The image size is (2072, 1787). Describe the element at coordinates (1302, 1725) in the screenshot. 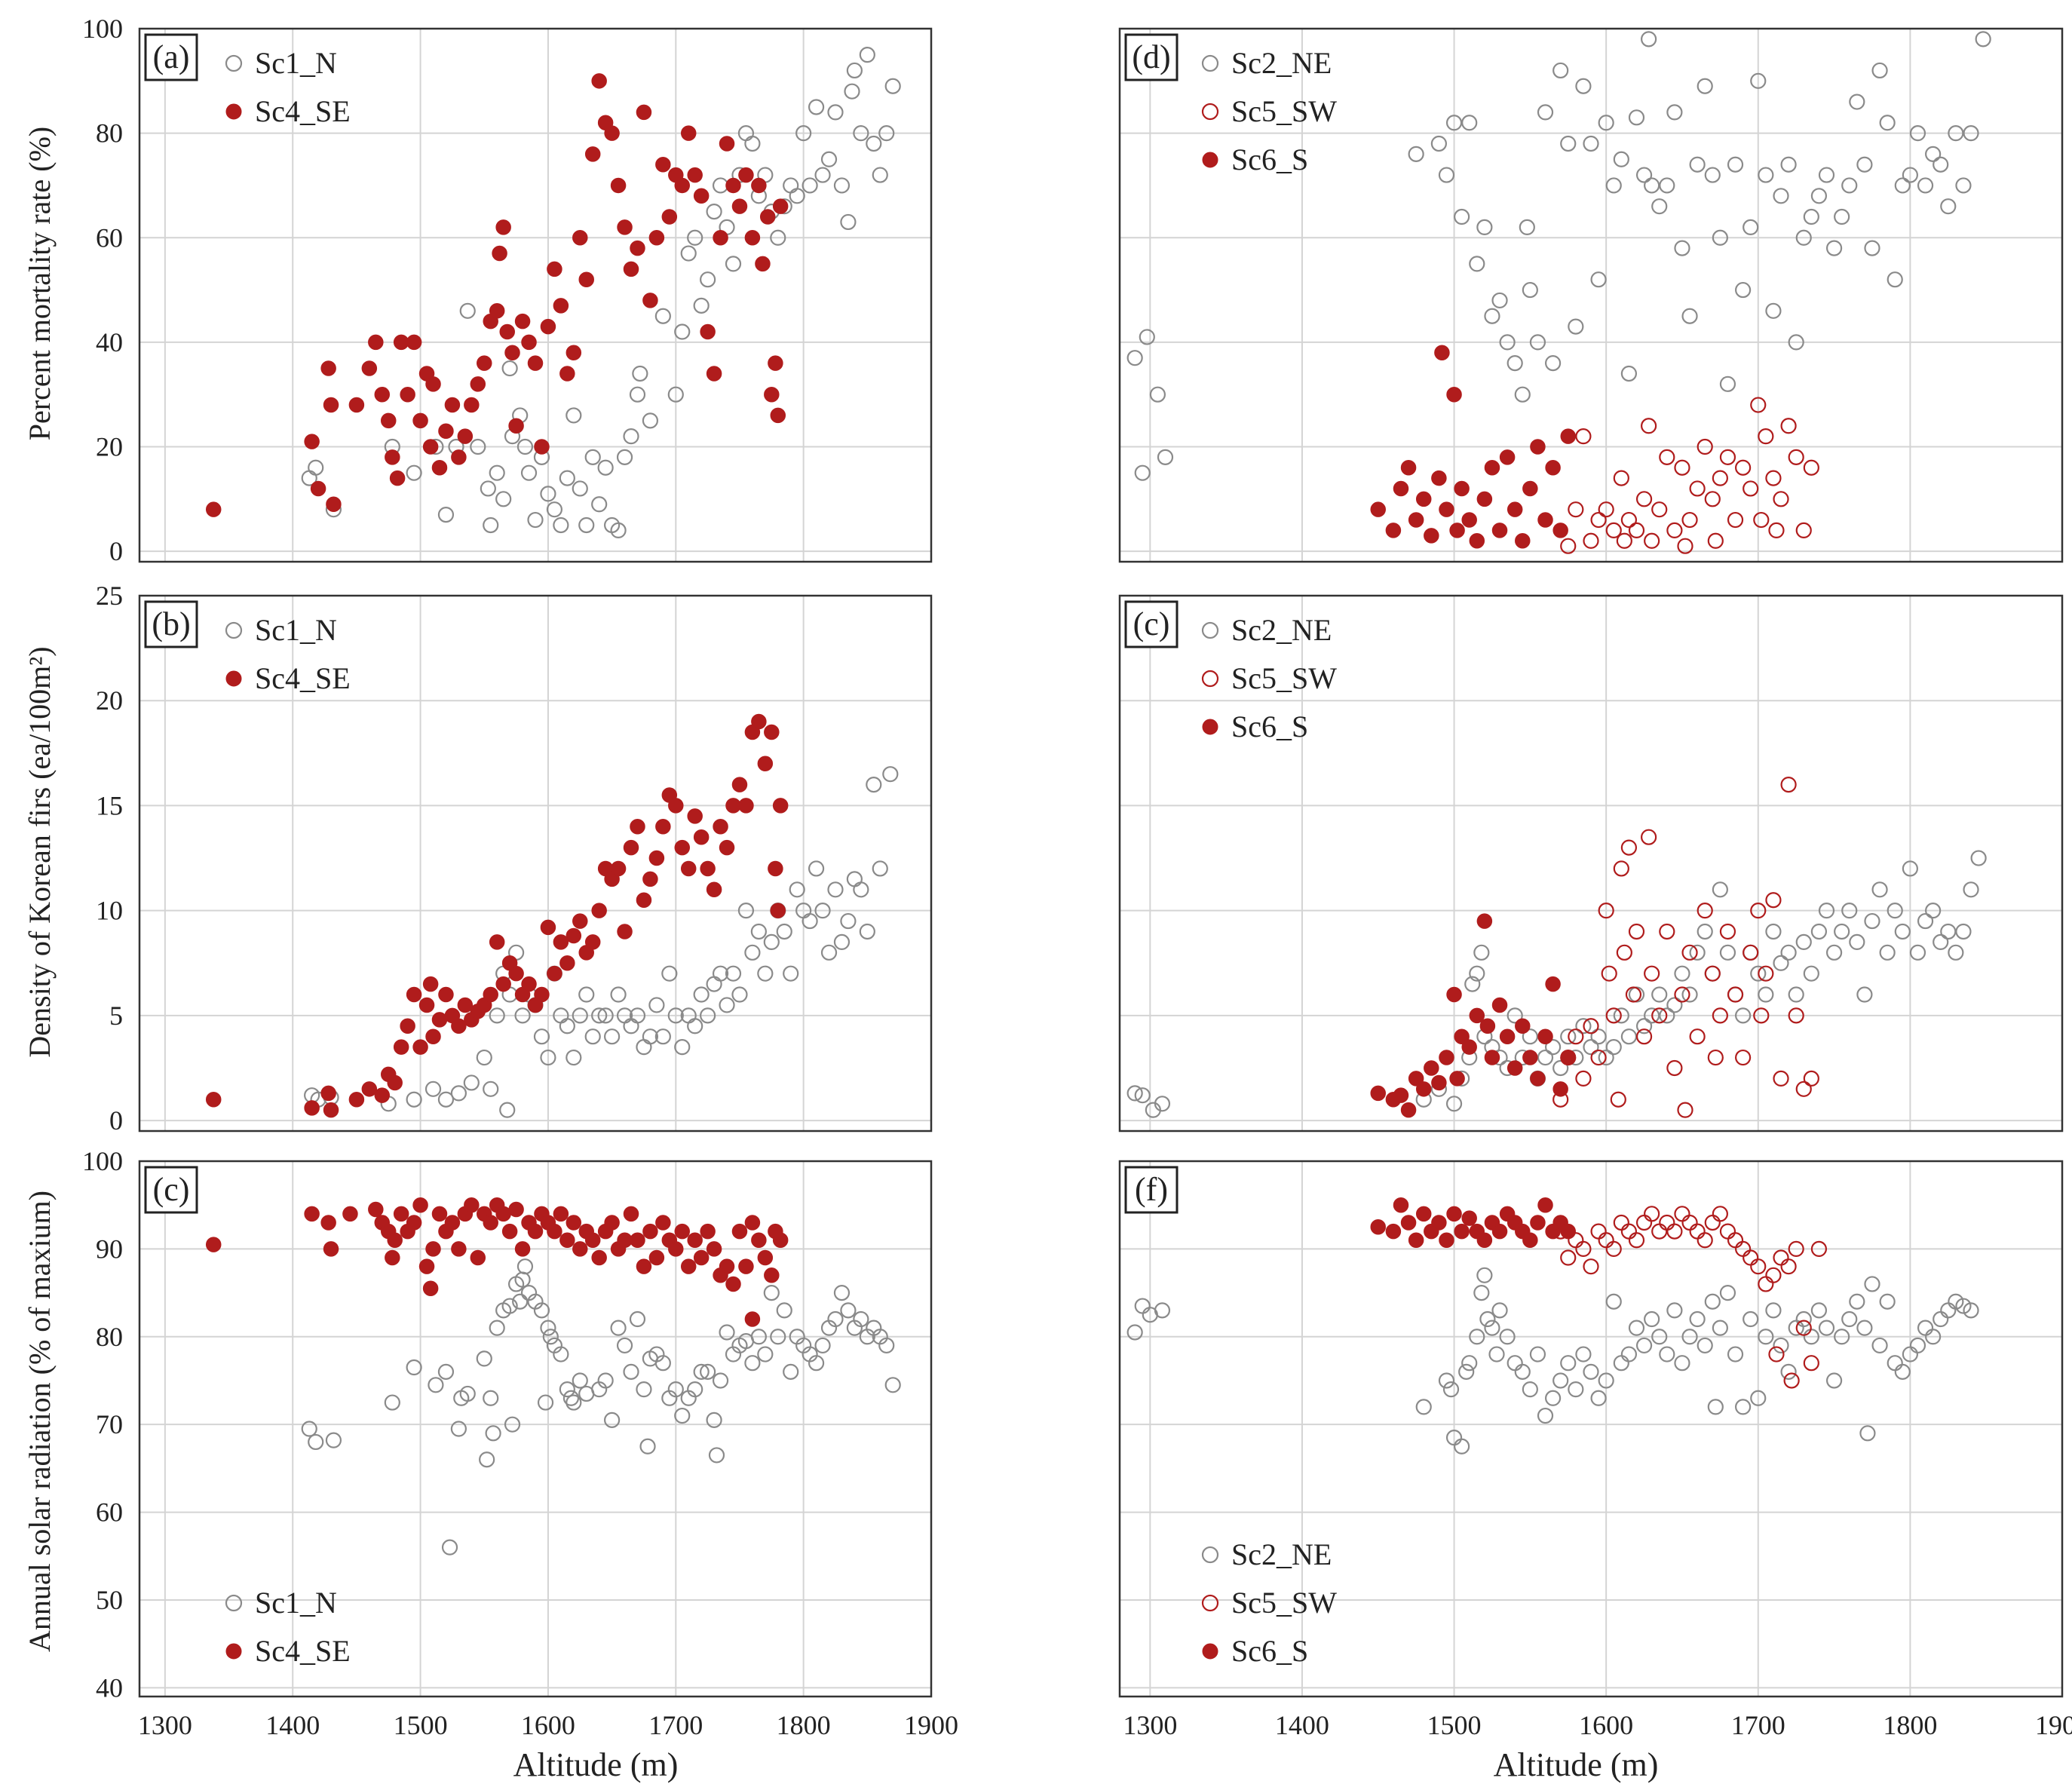

I see `xtick-label: 1400` at that location.